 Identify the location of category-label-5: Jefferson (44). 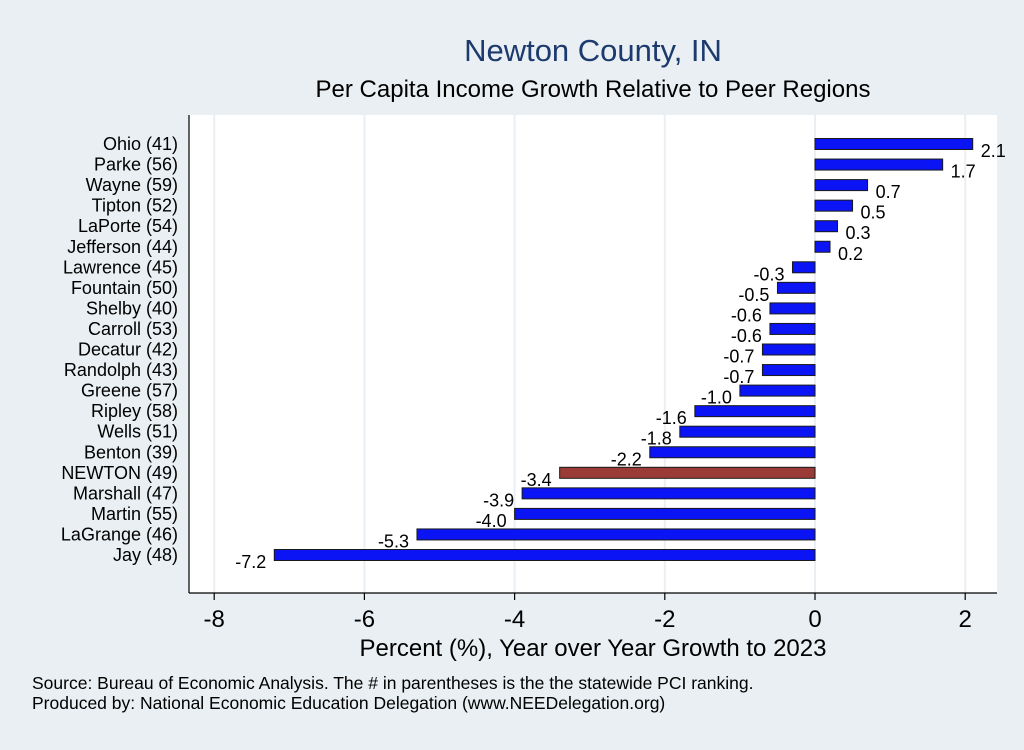
(122, 247).